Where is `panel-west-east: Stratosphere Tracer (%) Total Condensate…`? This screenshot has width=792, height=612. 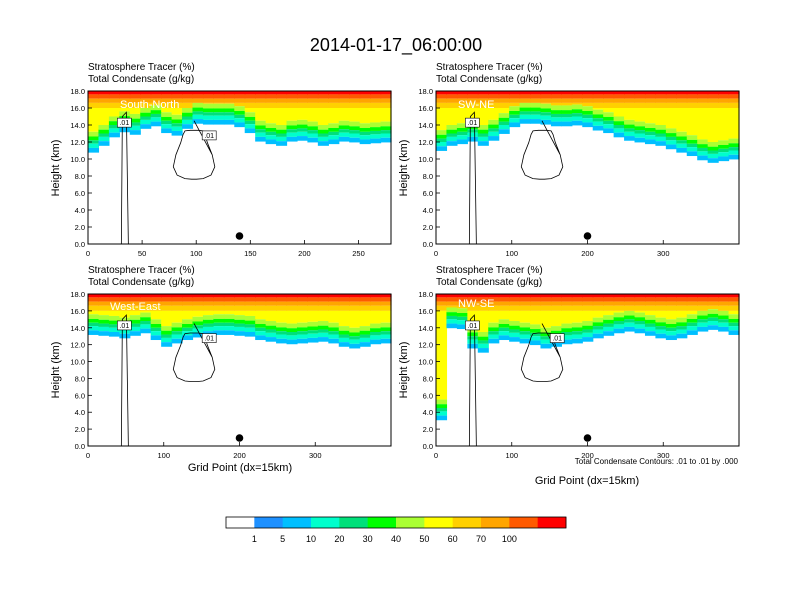
panel-west-east: Stratosphere Tracer (%) Total Condensate… is located at coordinates (221, 369).